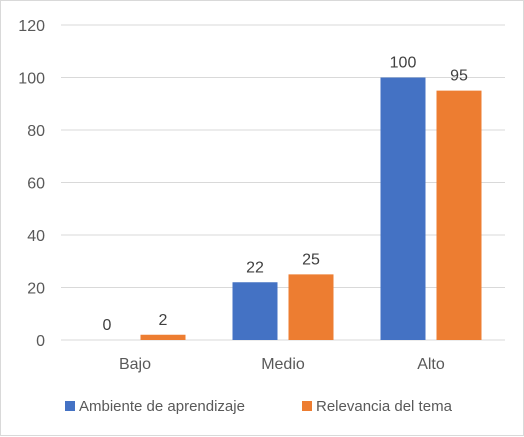 The height and width of the screenshot is (437, 524). Describe the element at coordinates (40, 341) in the screenshot. I see `y-tick-label: 0` at that location.